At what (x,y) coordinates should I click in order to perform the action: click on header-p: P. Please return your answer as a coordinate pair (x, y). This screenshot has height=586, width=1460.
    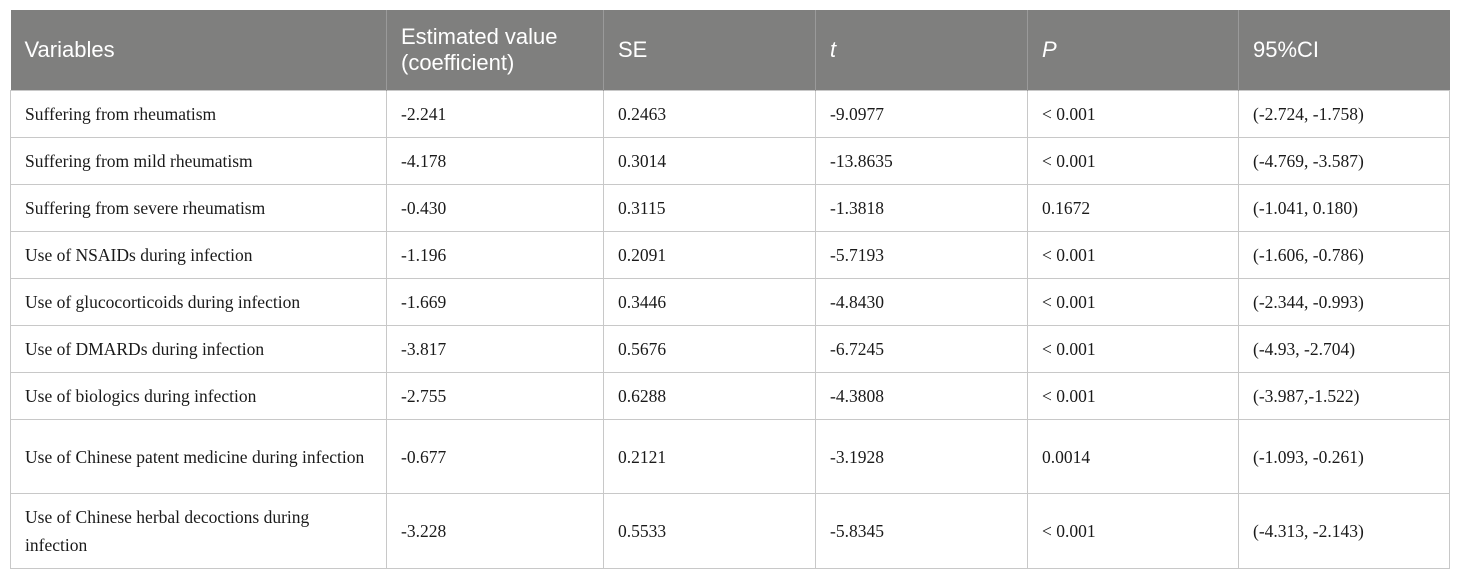
    Looking at the image, I should click on (1133, 50).